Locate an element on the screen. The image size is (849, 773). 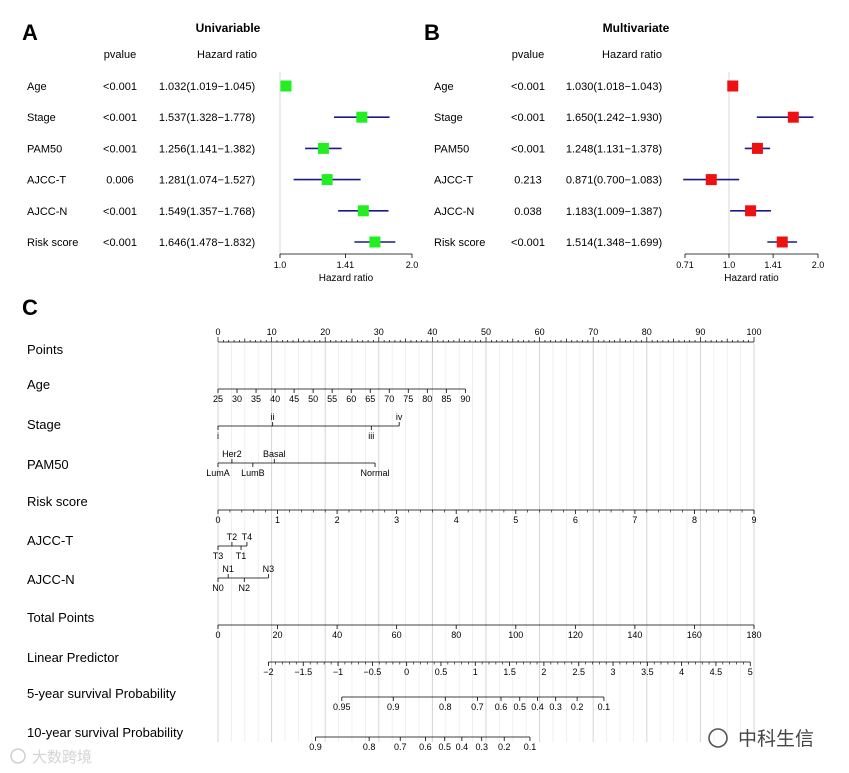
panel-b-title: Multivariate is located at coordinates (636, 28).